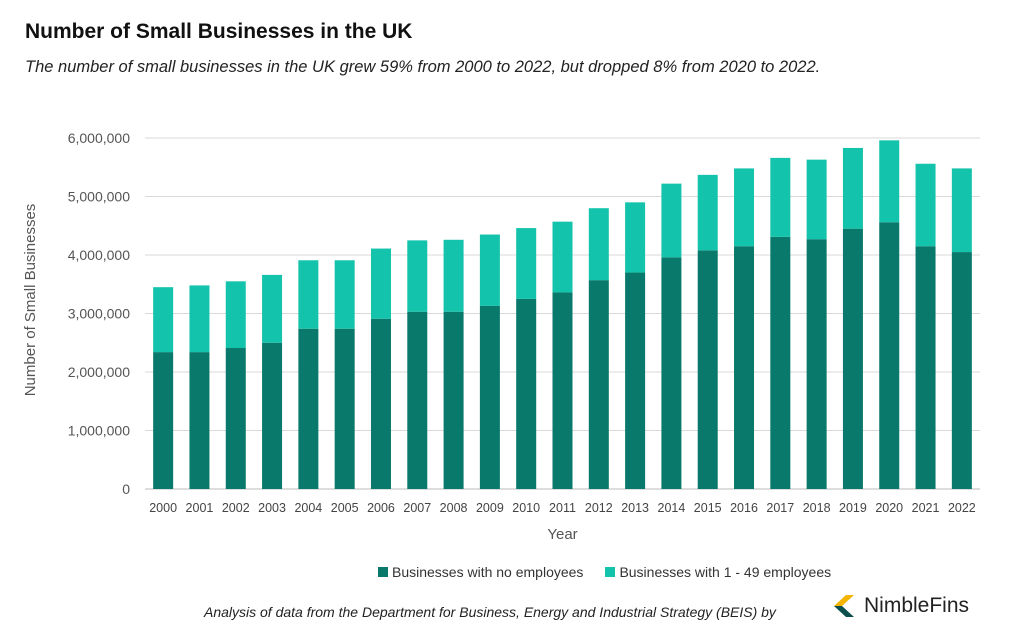 The image size is (1024, 639). I want to click on bar-no-employees-2008, so click(453, 400).